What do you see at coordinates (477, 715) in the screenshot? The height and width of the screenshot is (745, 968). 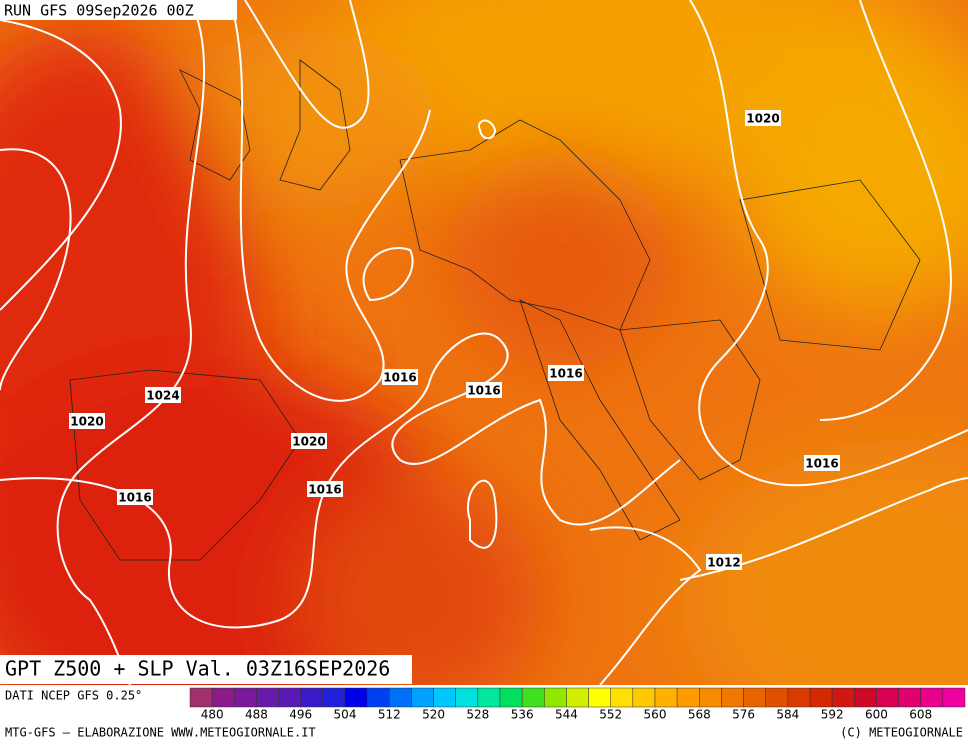 I see `colorbar-tick-label: 528` at bounding box center [477, 715].